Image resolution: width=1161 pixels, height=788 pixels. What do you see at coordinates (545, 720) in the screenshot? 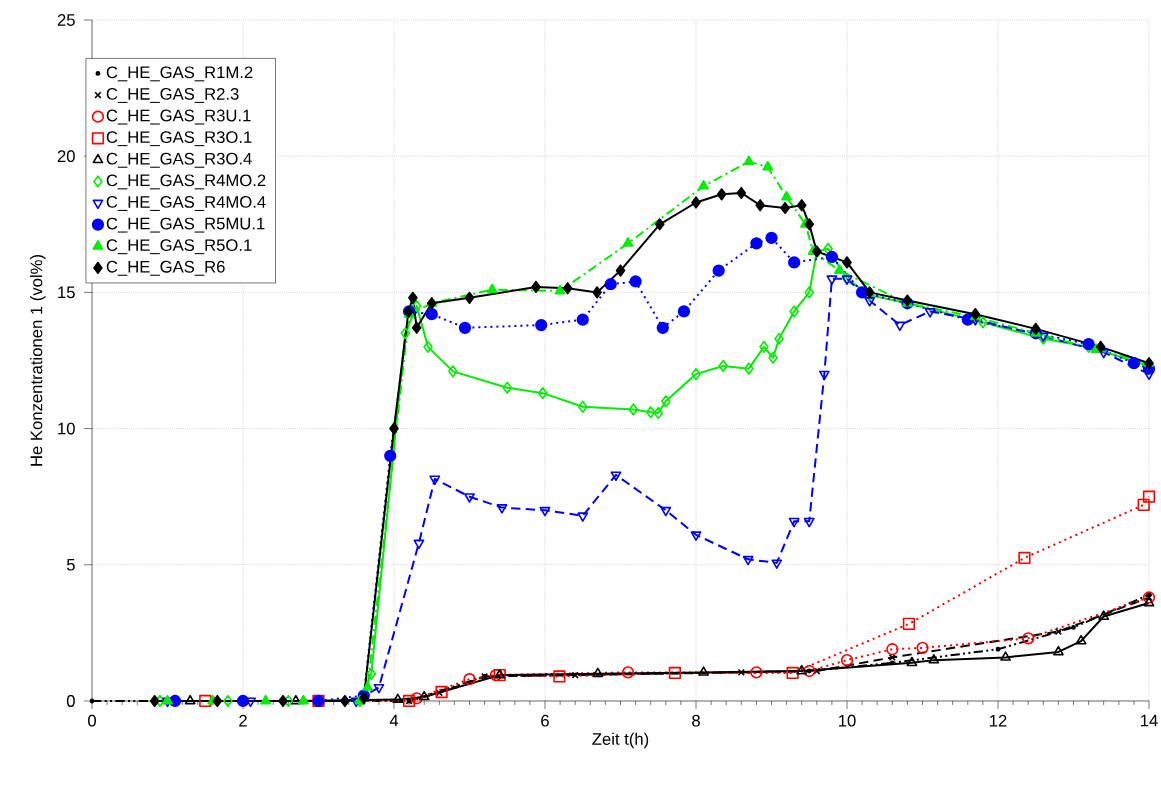
I see `x-tick-label: 6` at bounding box center [545, 720].